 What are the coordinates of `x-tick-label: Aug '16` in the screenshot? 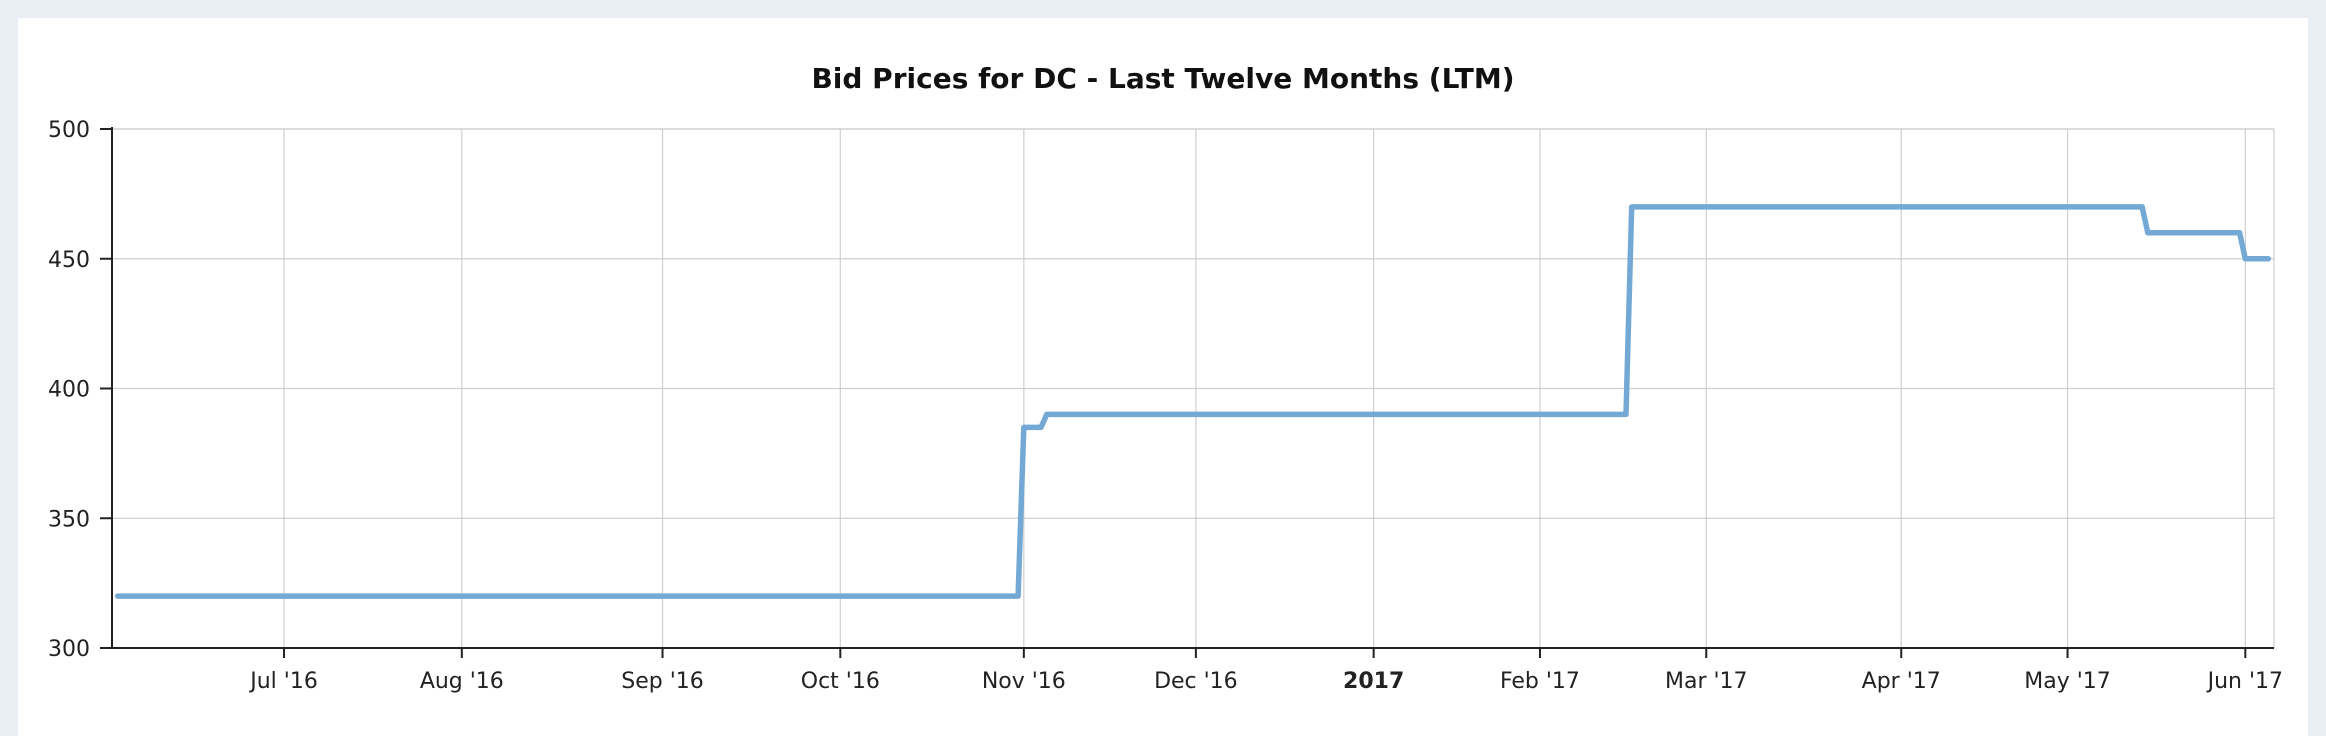 It's located at (462, 681).